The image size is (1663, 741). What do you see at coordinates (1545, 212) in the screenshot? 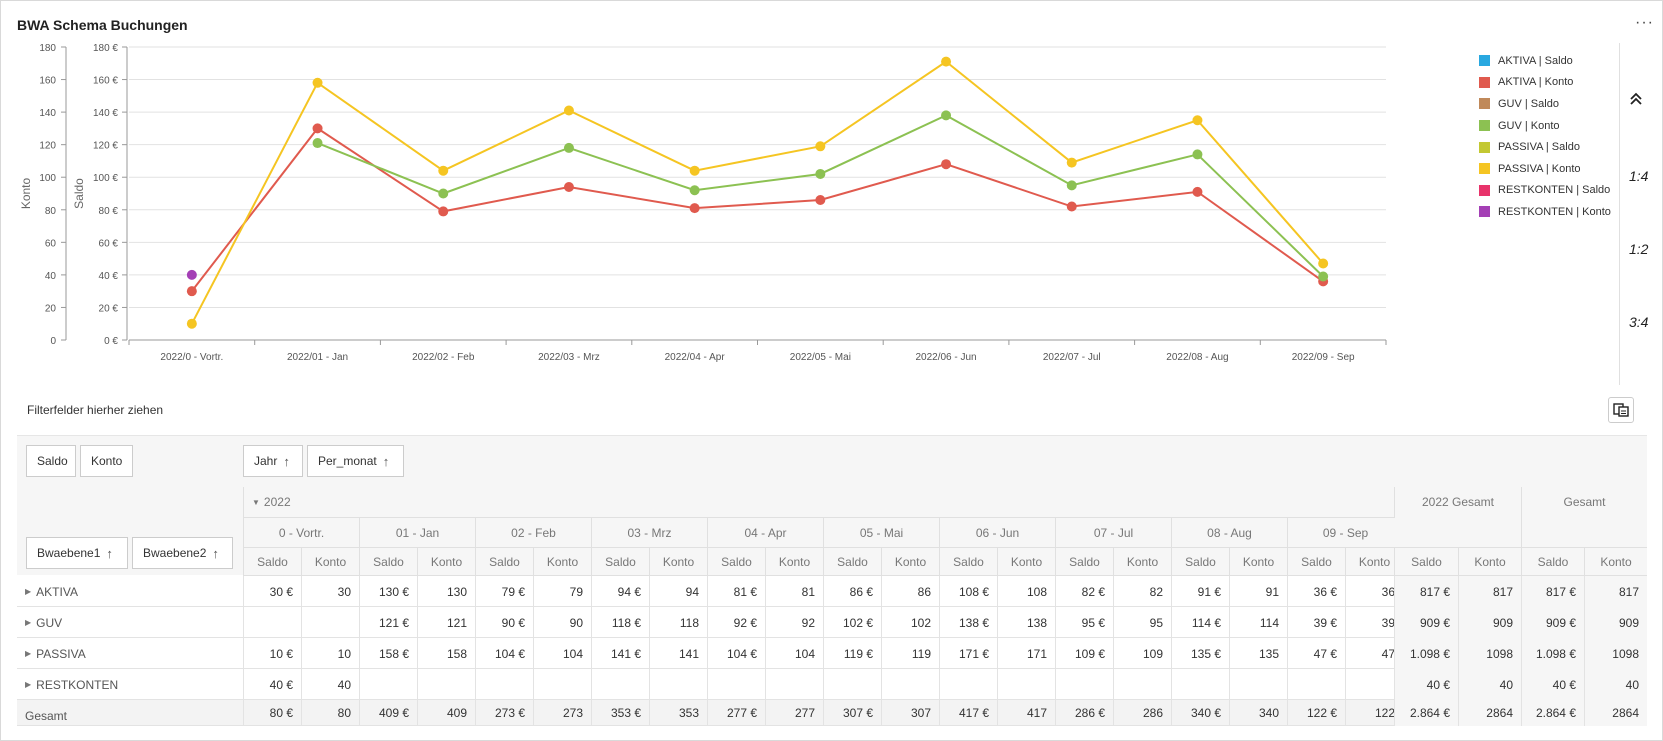
I see `legend-item: RESTKONTEN | Konto` at bounding box center [1545, 212].